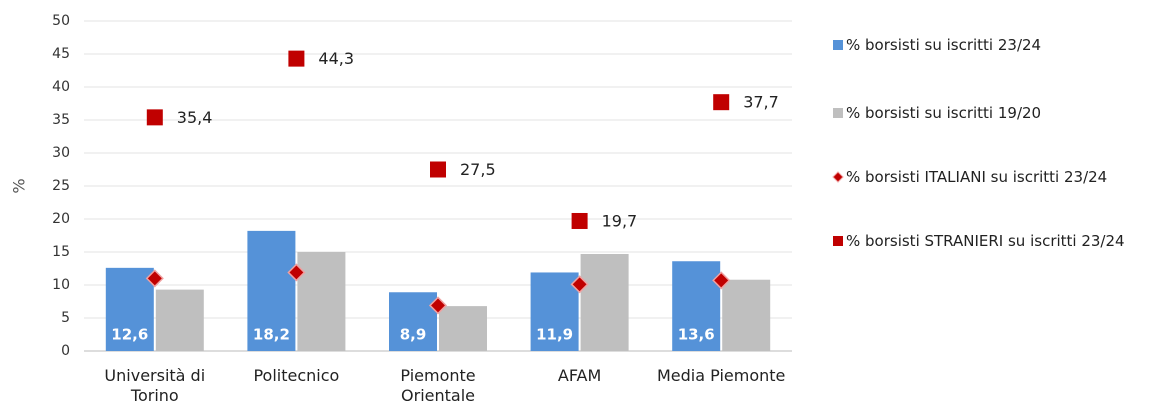 Image resolution: width=1176 pixels, height=410 pixels. What do you see at coordinates (65, 318) in the screenshot?
I see `y-tick-label: 5` at bounding box center [65, 318].